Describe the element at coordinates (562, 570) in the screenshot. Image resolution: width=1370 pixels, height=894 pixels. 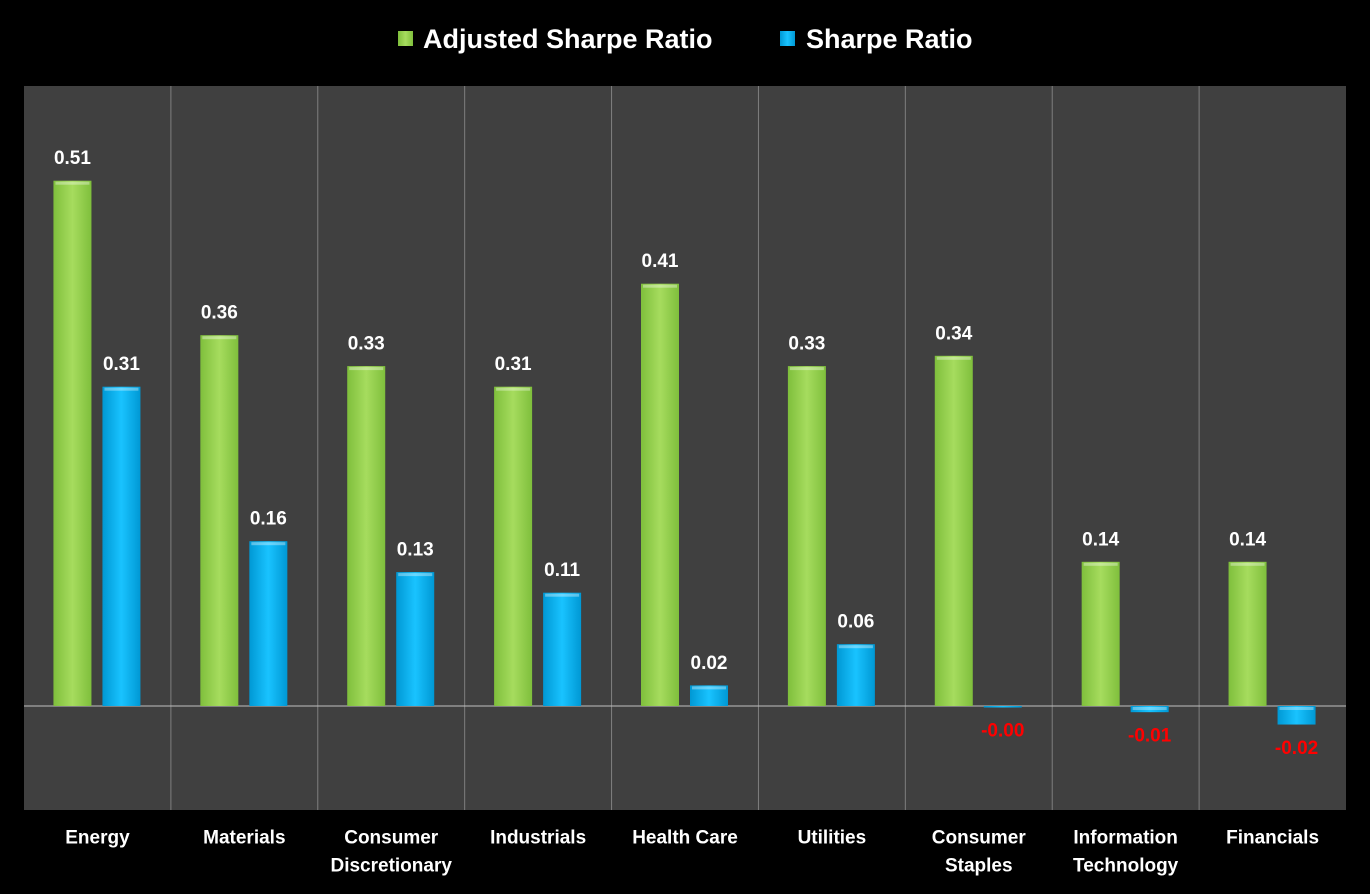
I see `data-label-sharpe: 0.11` at that location.